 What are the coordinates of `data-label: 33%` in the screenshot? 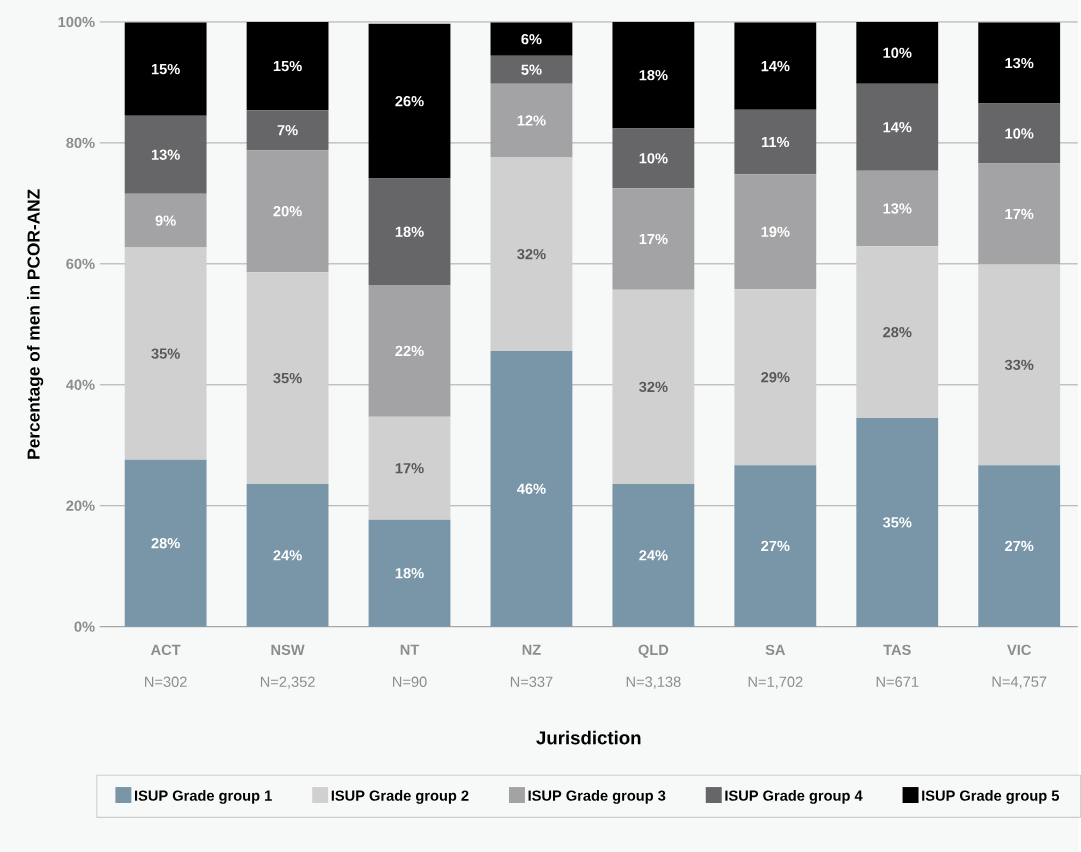 It's located at (1019, 364).